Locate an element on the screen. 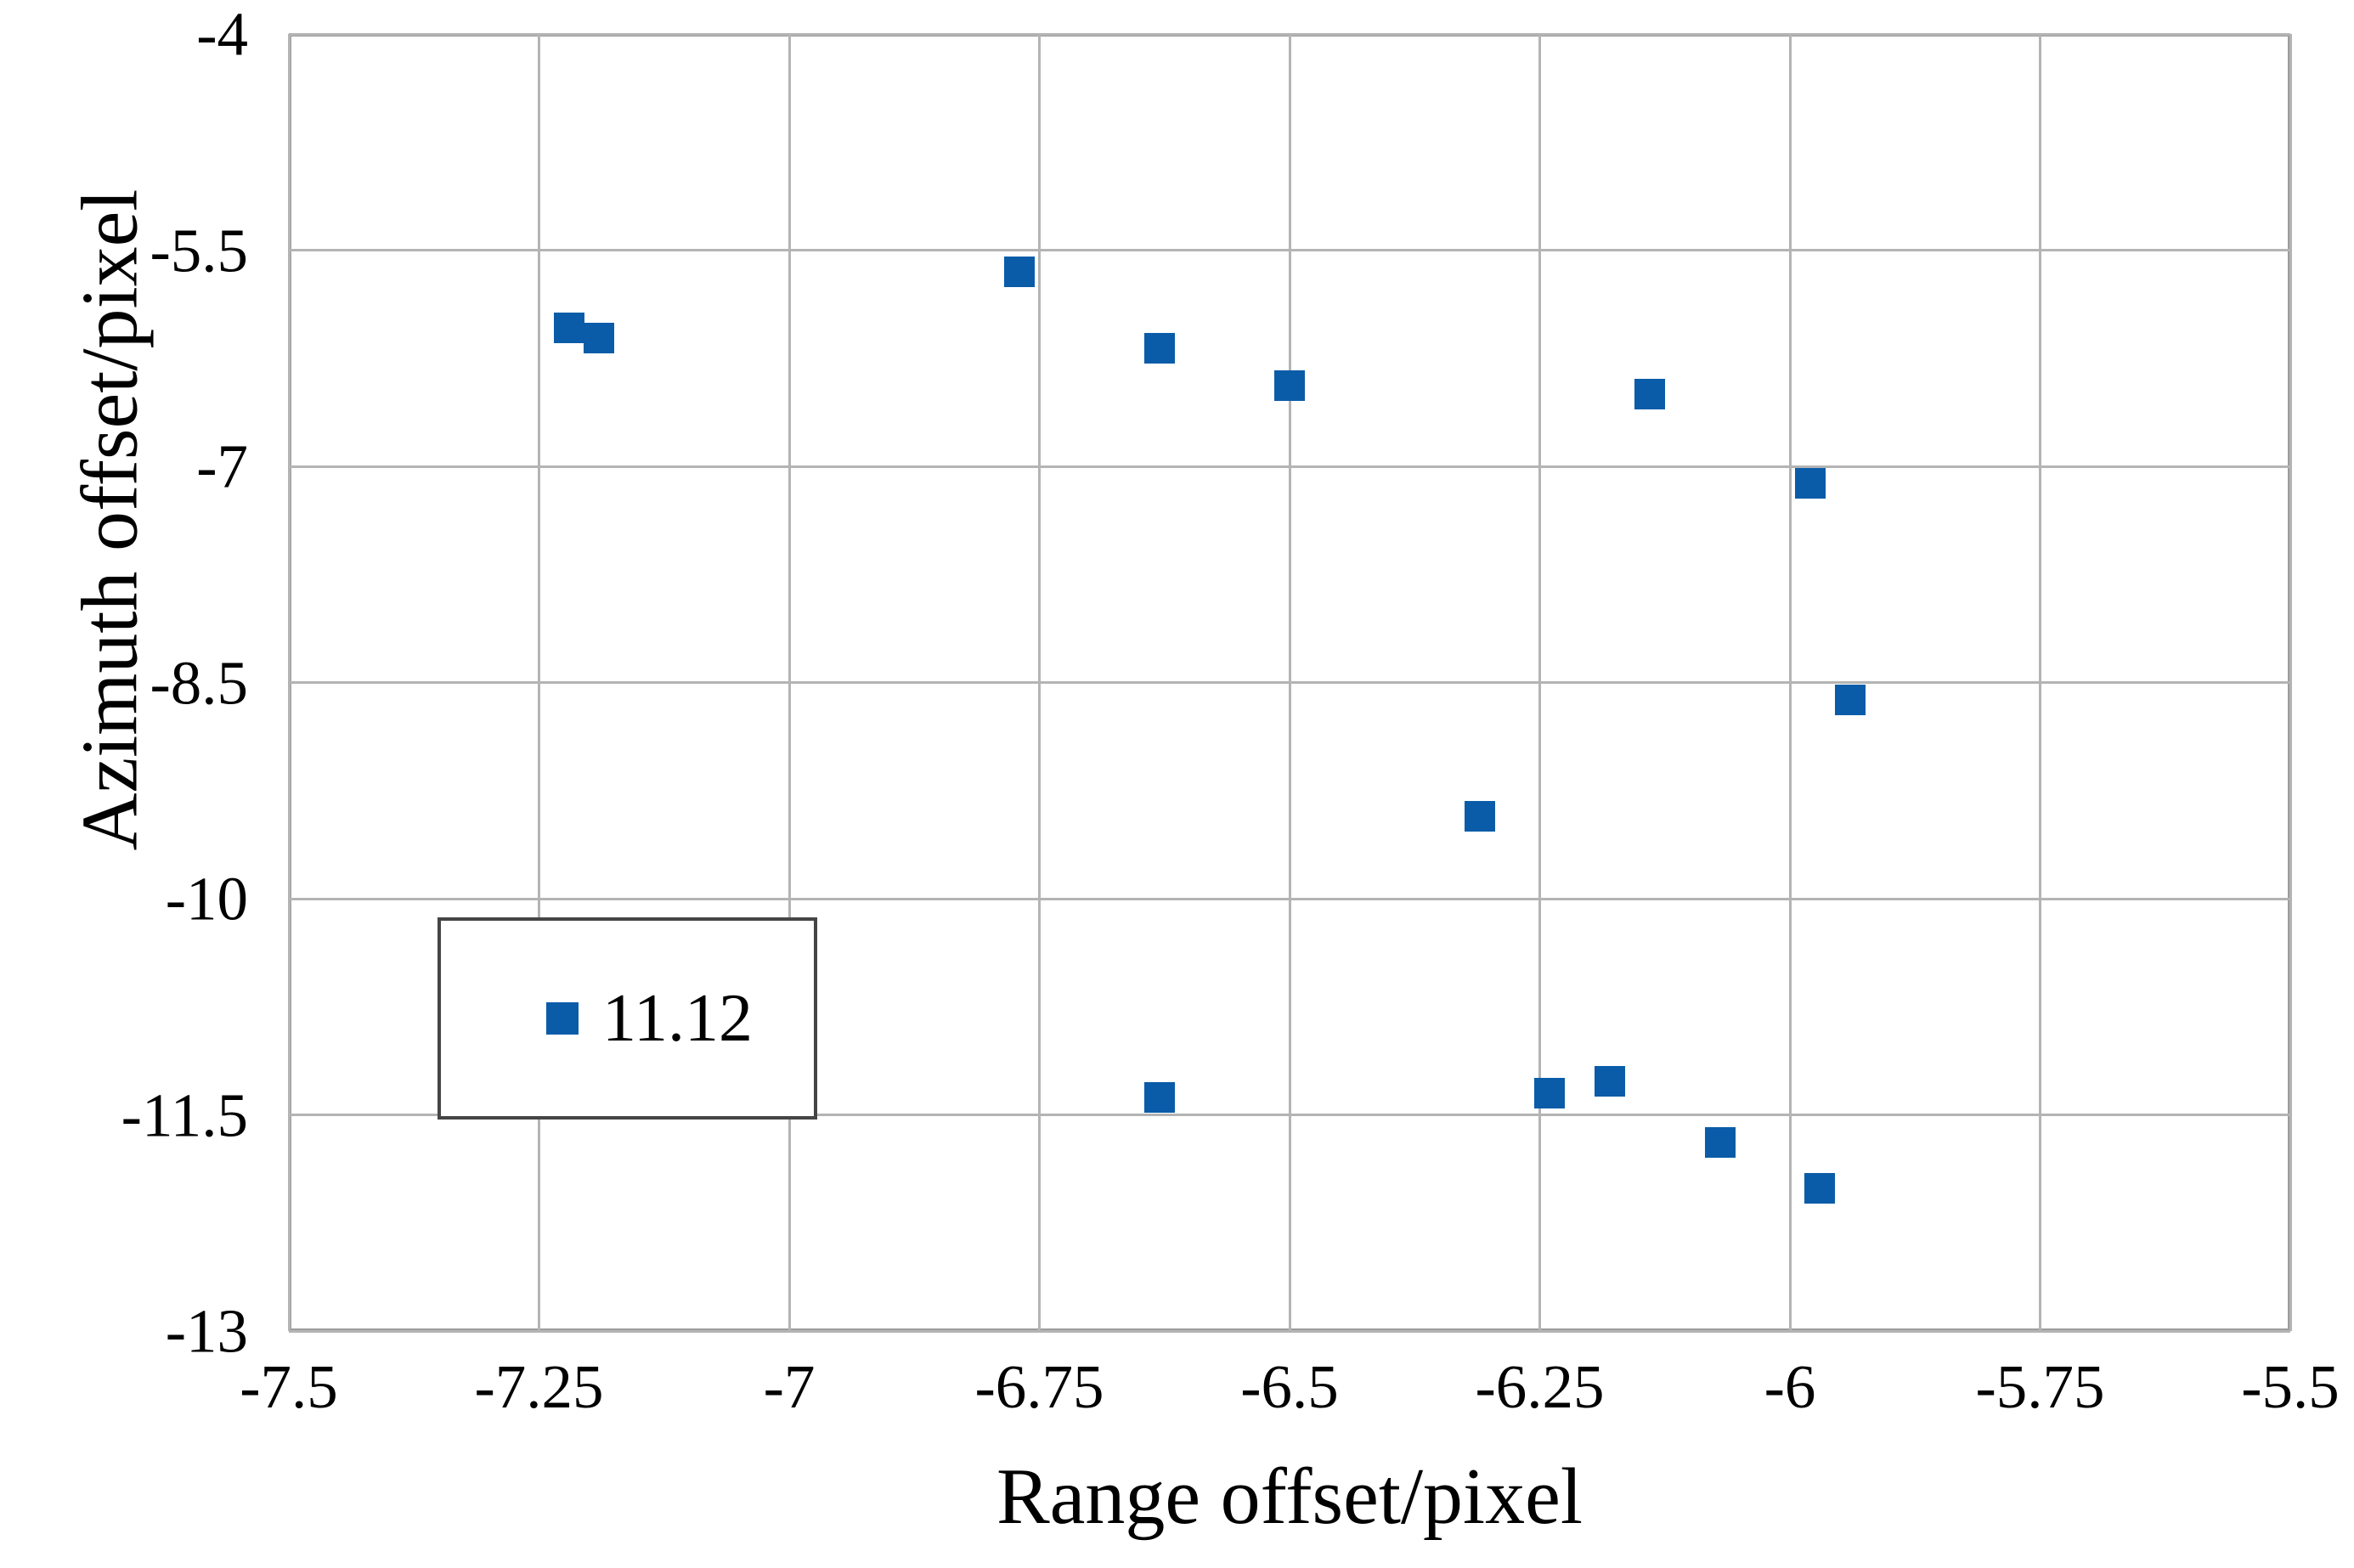 Image resolution: width=2354 pixels, height=1568 pixels. x-tick-label: -7.25 is located at coordinates (539, 1387).